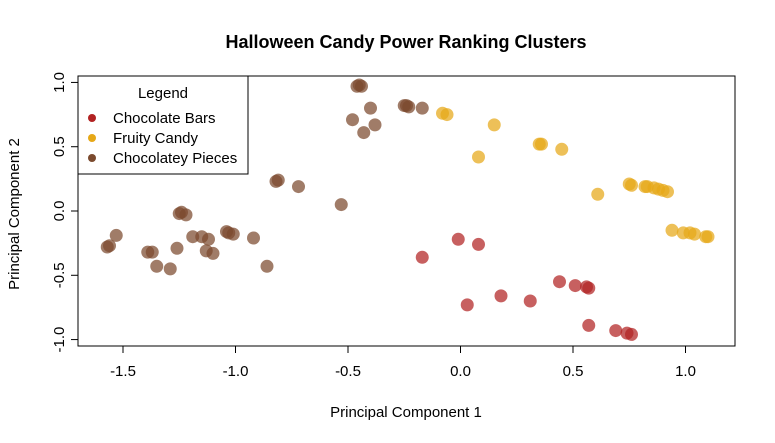  I want to click on x-tick-label: 1.0, so click(685, 371).